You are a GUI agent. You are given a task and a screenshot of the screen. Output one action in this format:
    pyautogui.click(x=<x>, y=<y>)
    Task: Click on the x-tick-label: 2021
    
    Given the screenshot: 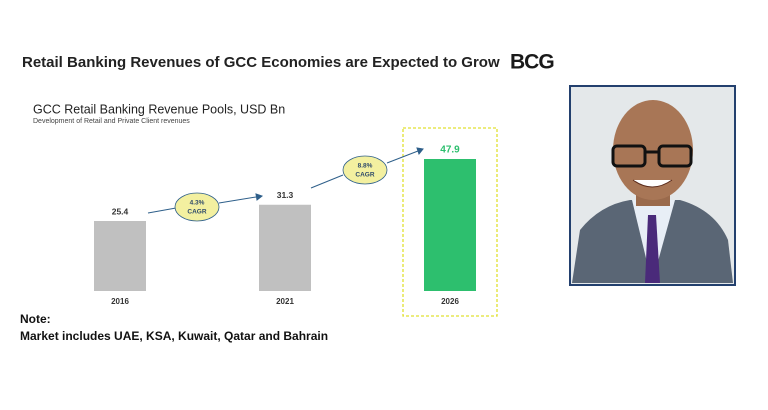 What is the action you would take?
    pyautogui.click(x=285, y=301)
    